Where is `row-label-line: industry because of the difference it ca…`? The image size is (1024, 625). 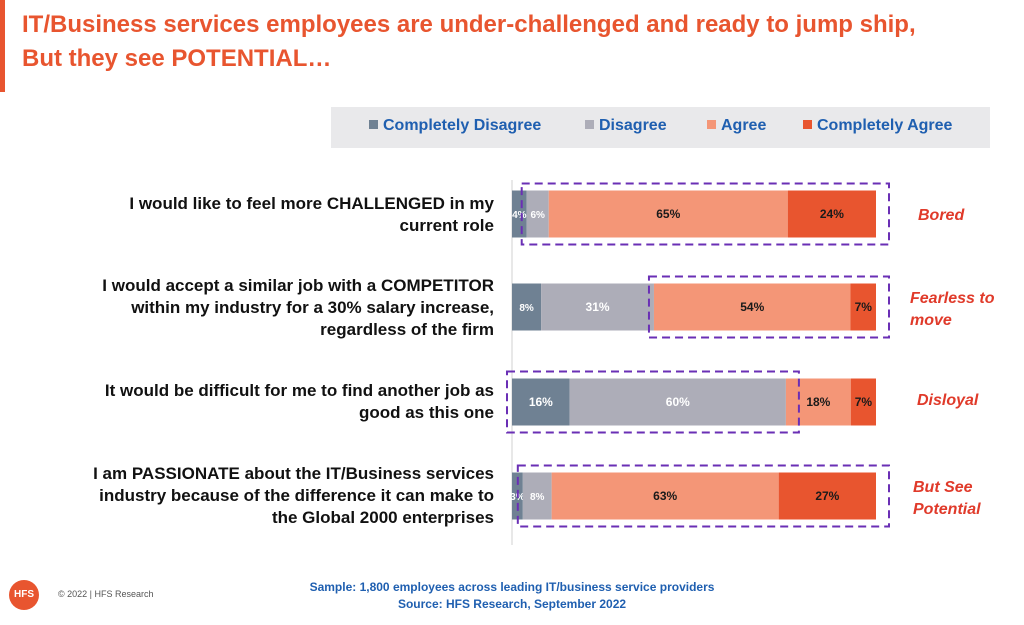 row-label-line: industry because of the difference it ca… is located at coordinates (296, 495).